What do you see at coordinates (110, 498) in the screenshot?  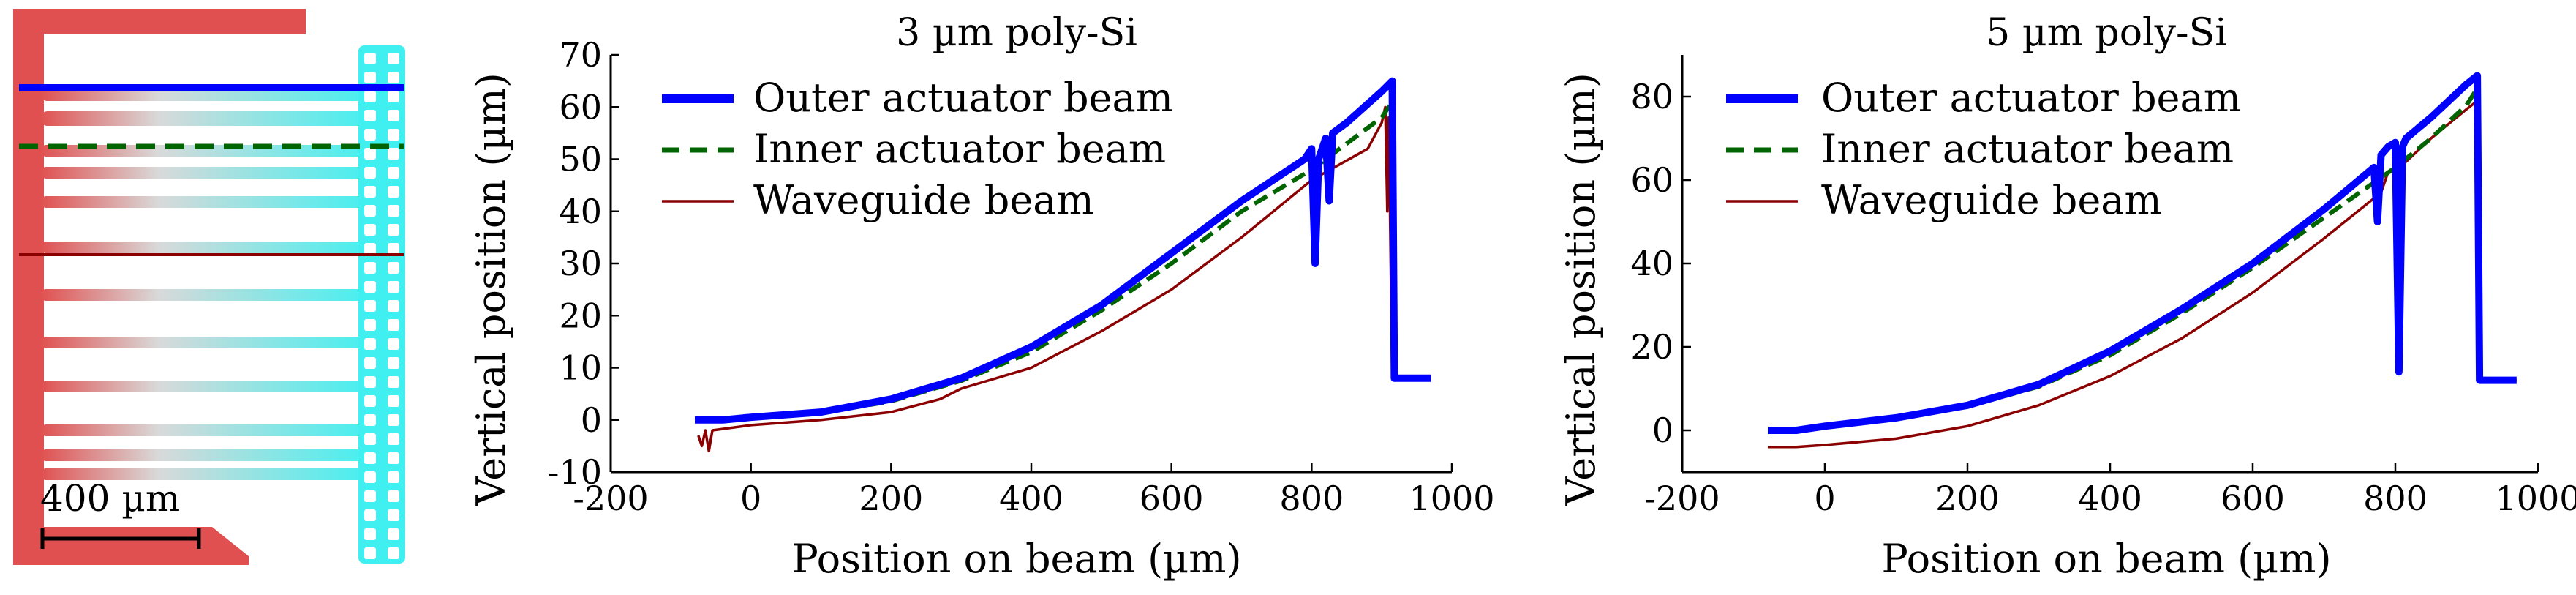 I see `scale-bar-label: 400 µm` at bounding box center [110, 498].